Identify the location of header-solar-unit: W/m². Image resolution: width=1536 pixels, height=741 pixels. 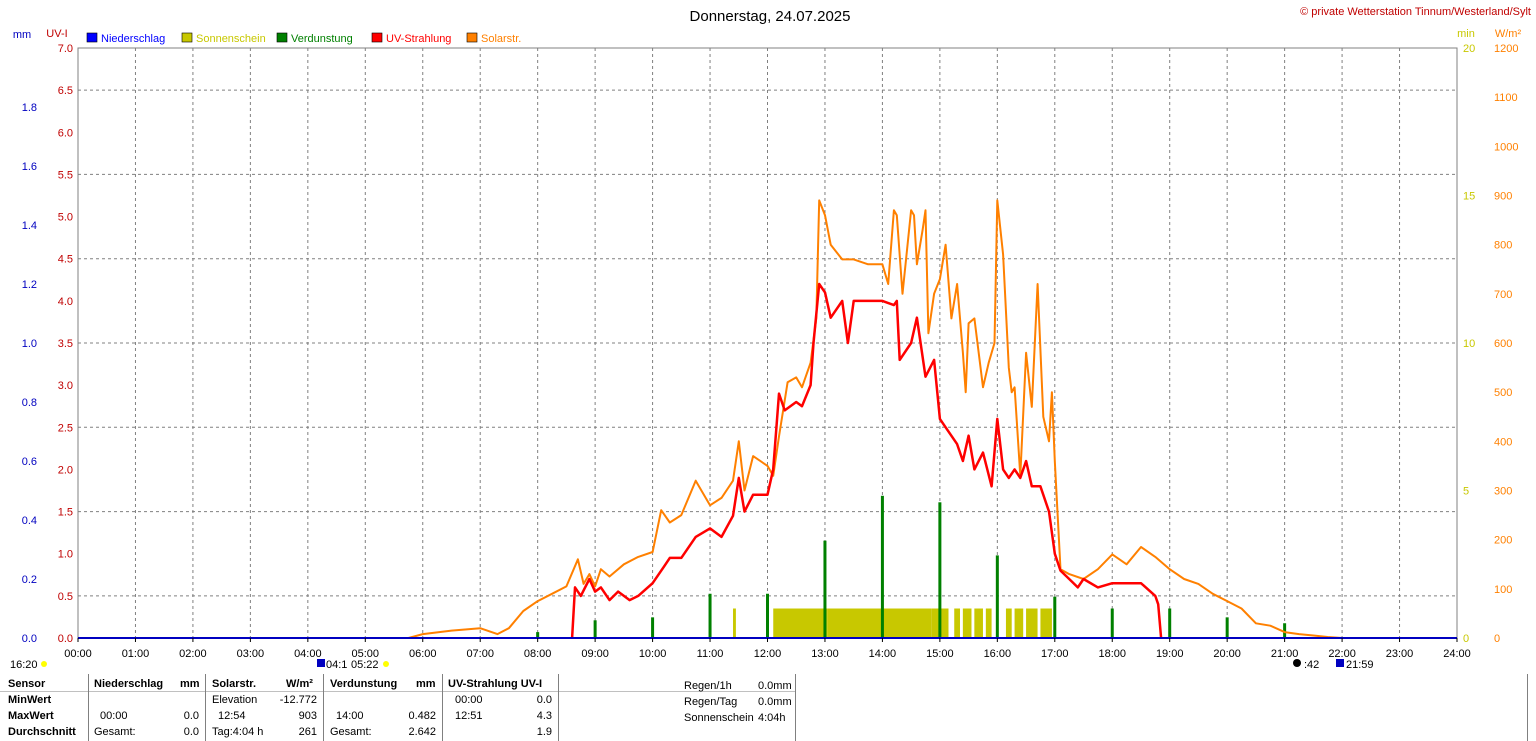
(299, 684).